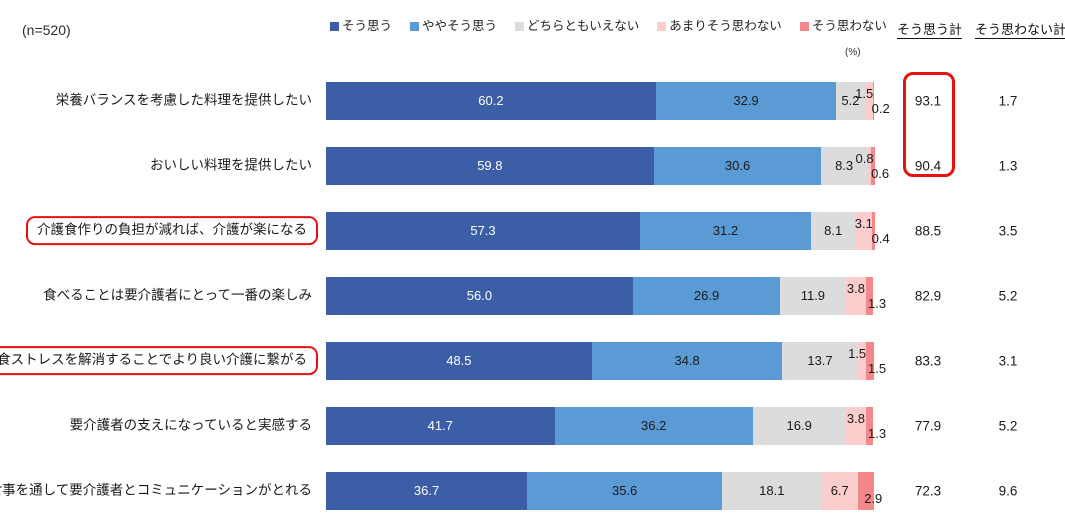 The height and width of the screenshot is (531, 1065). What do you see at coordinates (833, 230) in the screenshot?
I see `bar-segment: 8.1` at bounding box center [833, 230].